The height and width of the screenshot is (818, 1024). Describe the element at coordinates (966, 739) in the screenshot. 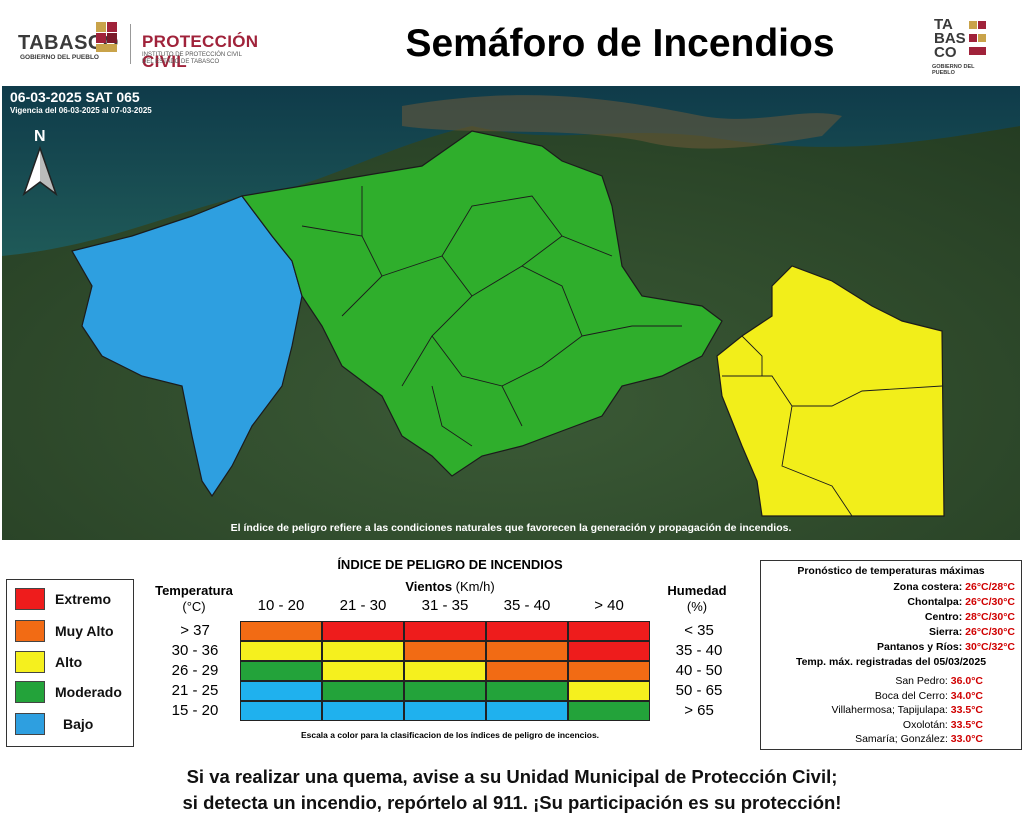

I see `recorded-value: 33.0°C` at that location.